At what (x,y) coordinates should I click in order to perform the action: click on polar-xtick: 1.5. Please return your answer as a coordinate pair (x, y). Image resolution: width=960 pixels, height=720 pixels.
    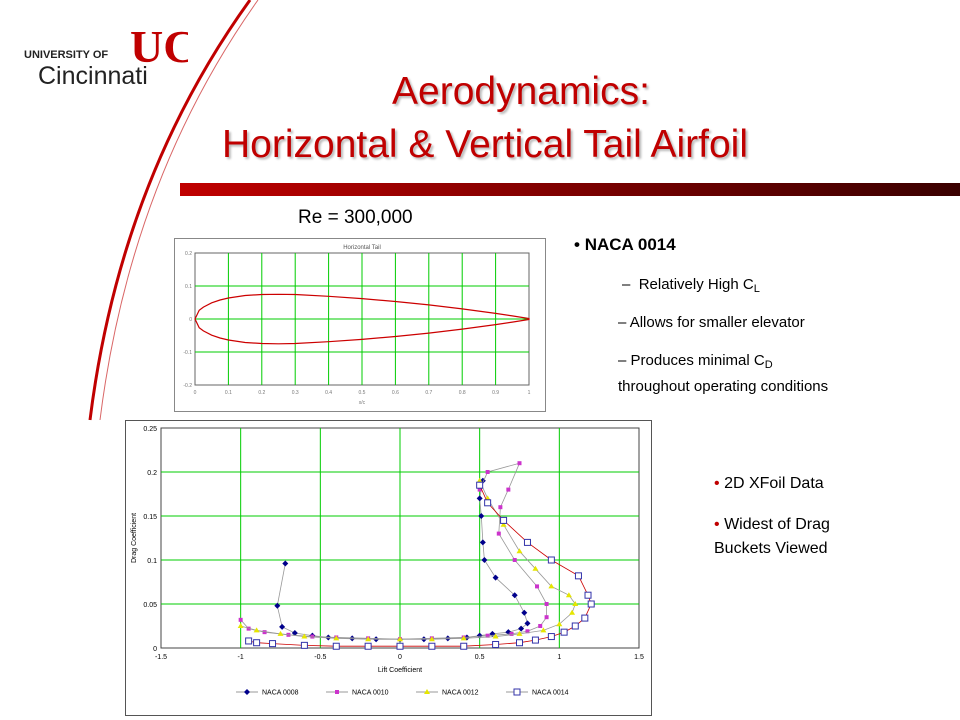
    Looking at the image, I should click on (639, 657).